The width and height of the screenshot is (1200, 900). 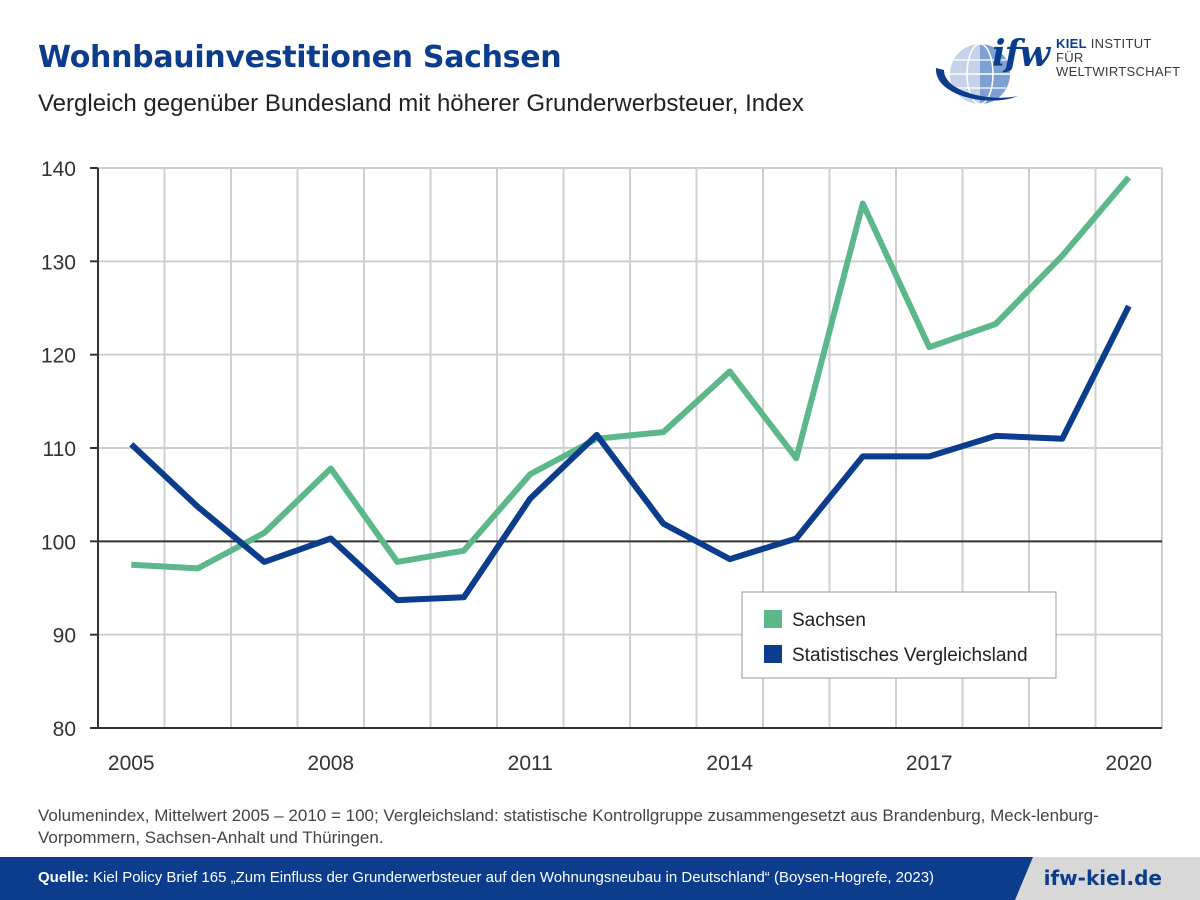 I want to click on y-tick-label: 130, so click(x=58, y=262).